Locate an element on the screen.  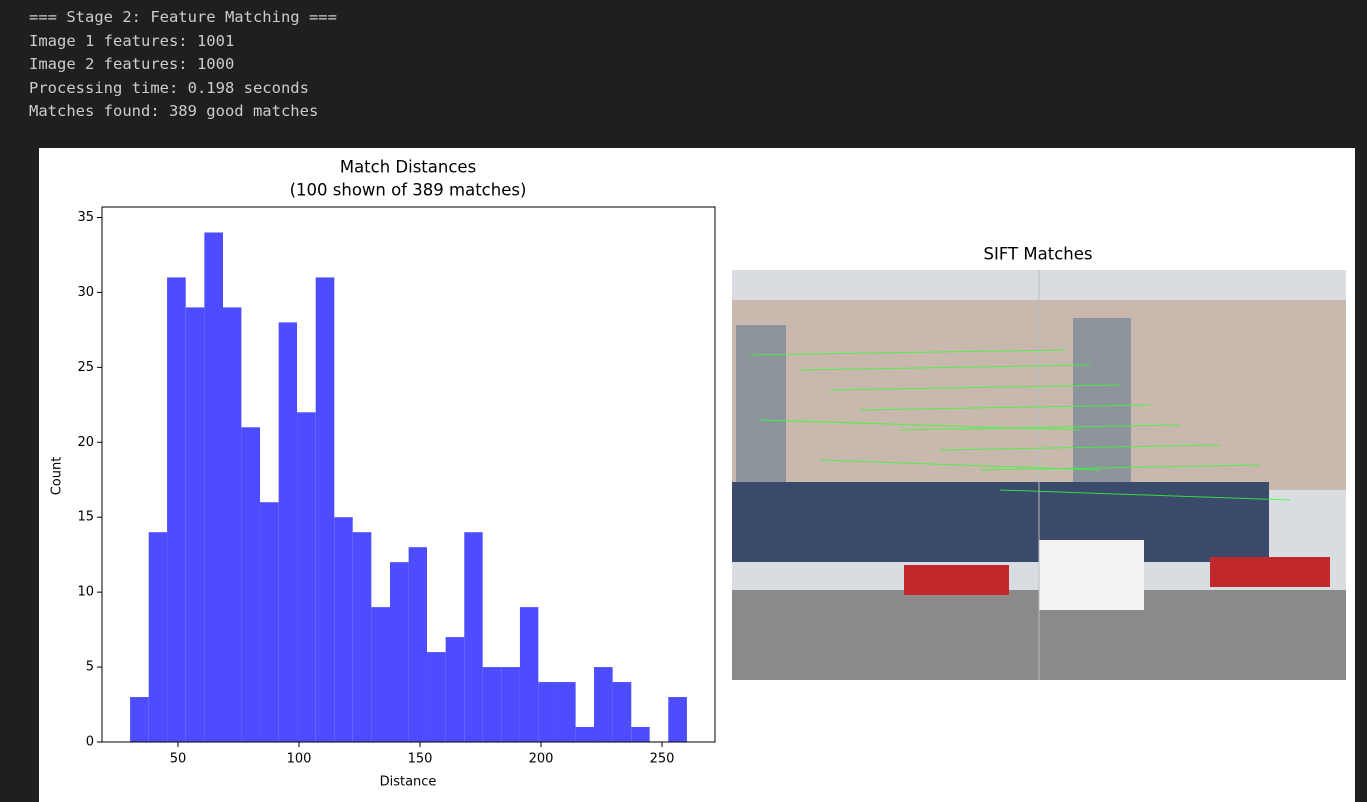
y-tick-label: 35 is located at coordinates (85, 217).